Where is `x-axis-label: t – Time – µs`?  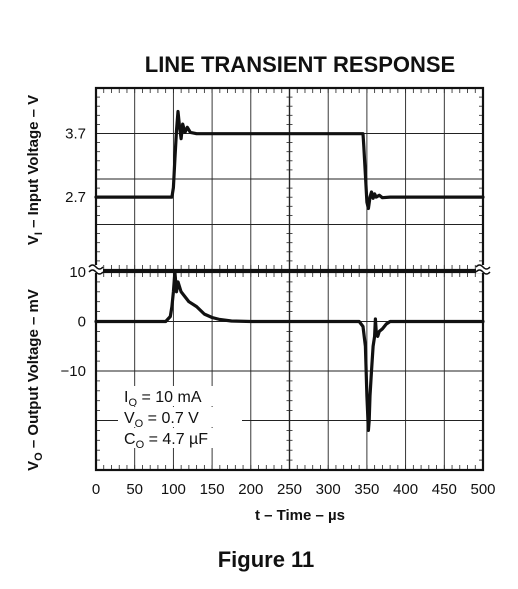 x-axis-label: t – Time – µs is located at coordinates (300, 515).